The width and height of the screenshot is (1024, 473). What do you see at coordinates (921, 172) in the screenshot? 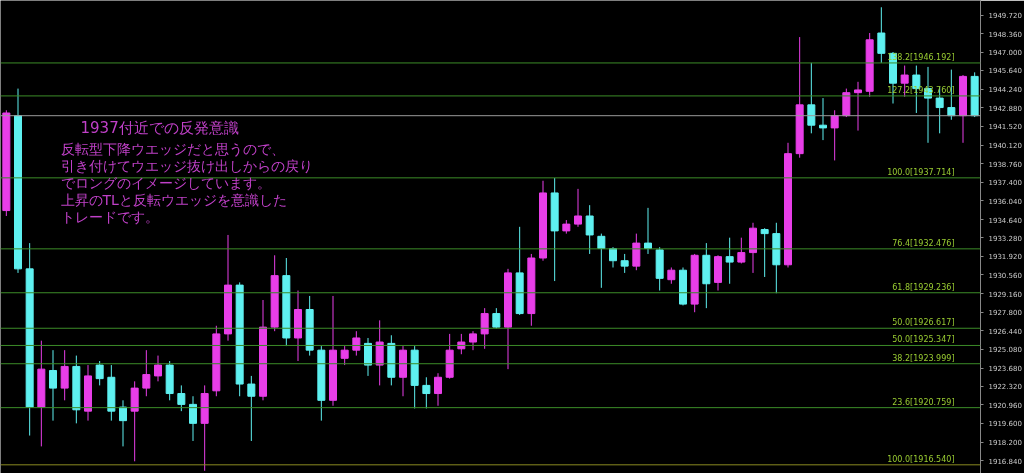
I see `ref-line-label: 100.0[1937.714]` at bounding box center [921, 172].